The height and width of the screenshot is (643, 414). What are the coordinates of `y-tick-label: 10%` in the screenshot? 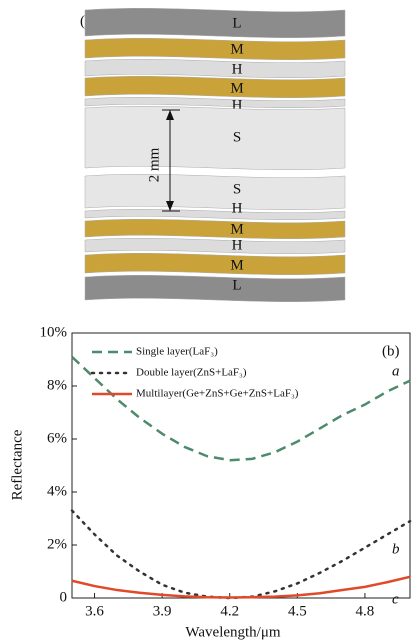 It's located at (54, 332).